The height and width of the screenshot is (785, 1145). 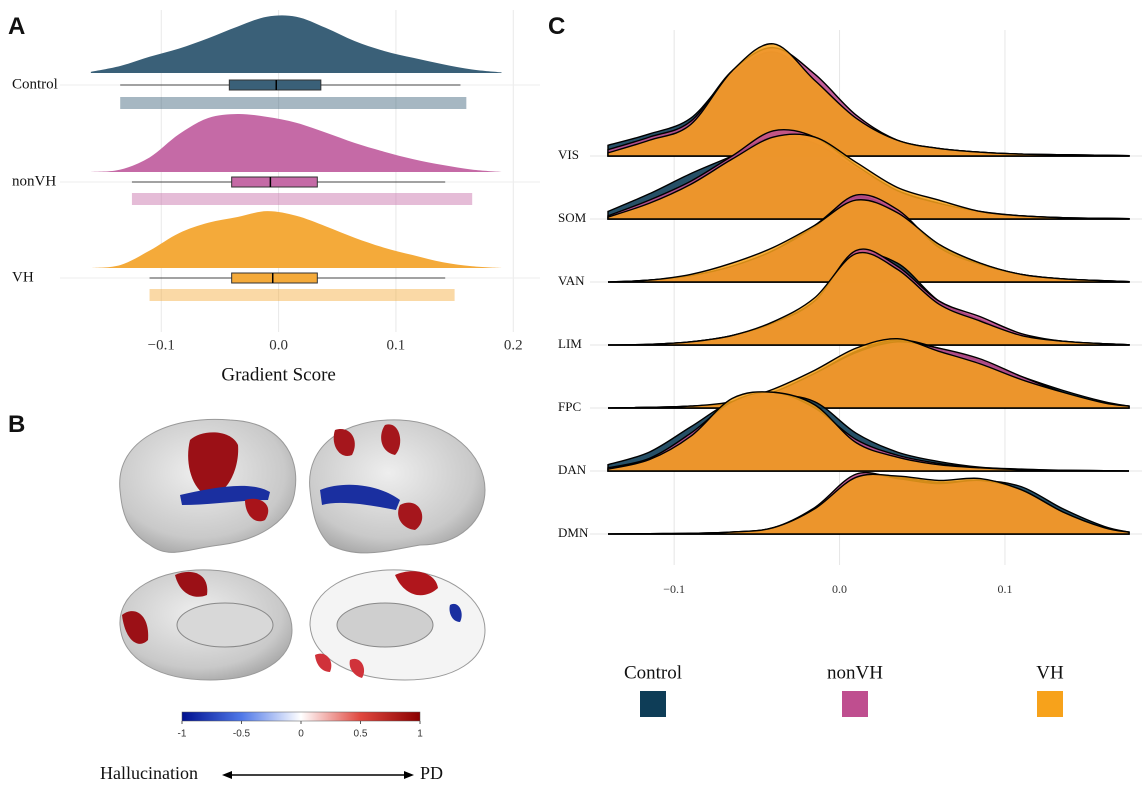 I want to click on category-label: SOM, so click(x=572, y=217).